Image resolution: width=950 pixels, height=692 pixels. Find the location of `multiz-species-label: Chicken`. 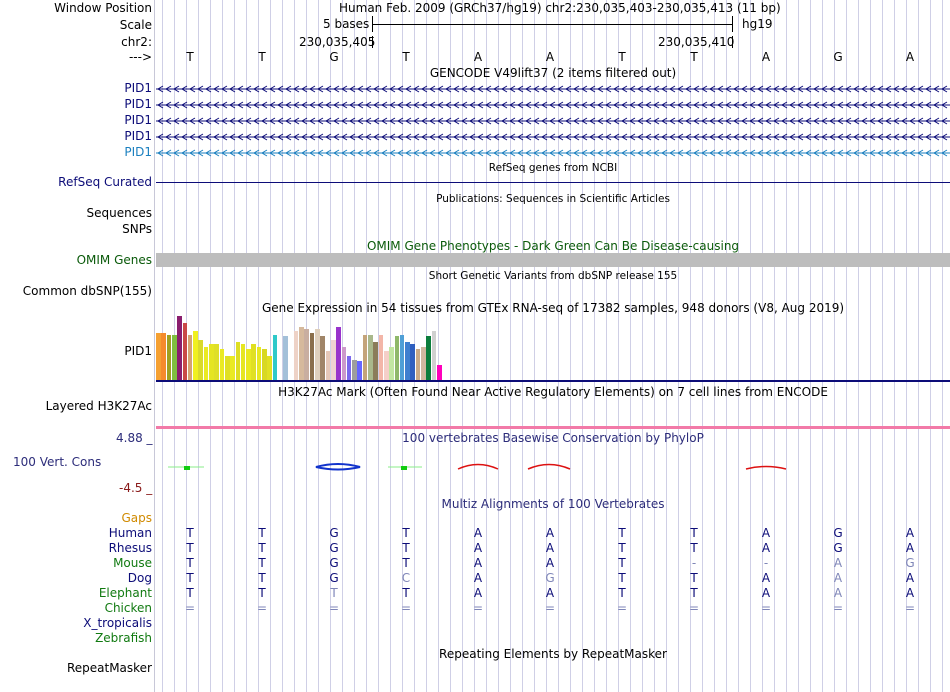

multiz-species-label: Chicken is located at coordinates (128, 608).